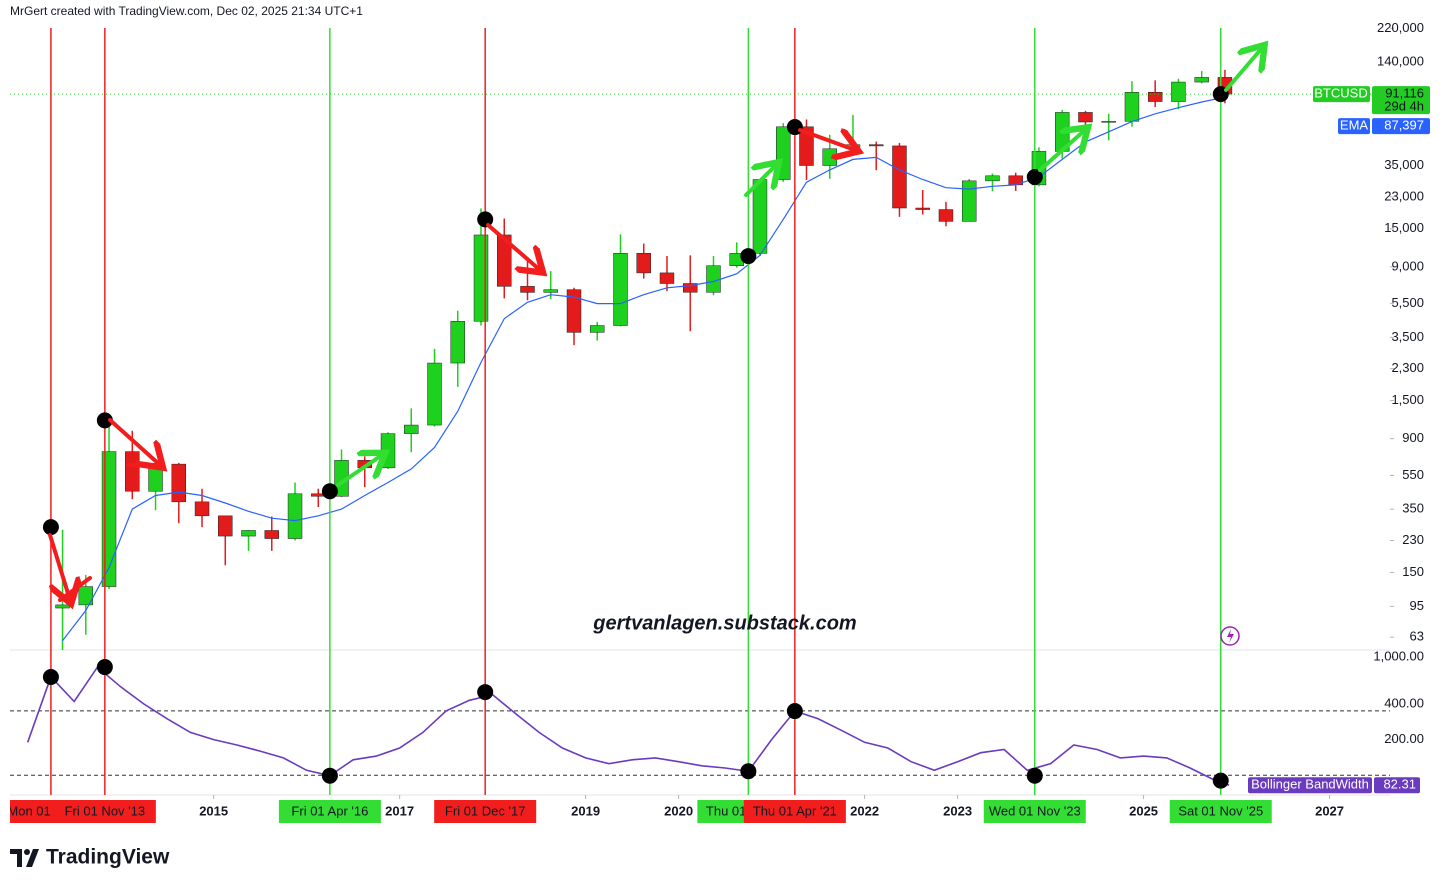 The width and height of the screenshot is (1456, 893). What do you see at coordinates (16, 858) in the screenshot?
I see `logo-mark` at bounding box center [16, 858].